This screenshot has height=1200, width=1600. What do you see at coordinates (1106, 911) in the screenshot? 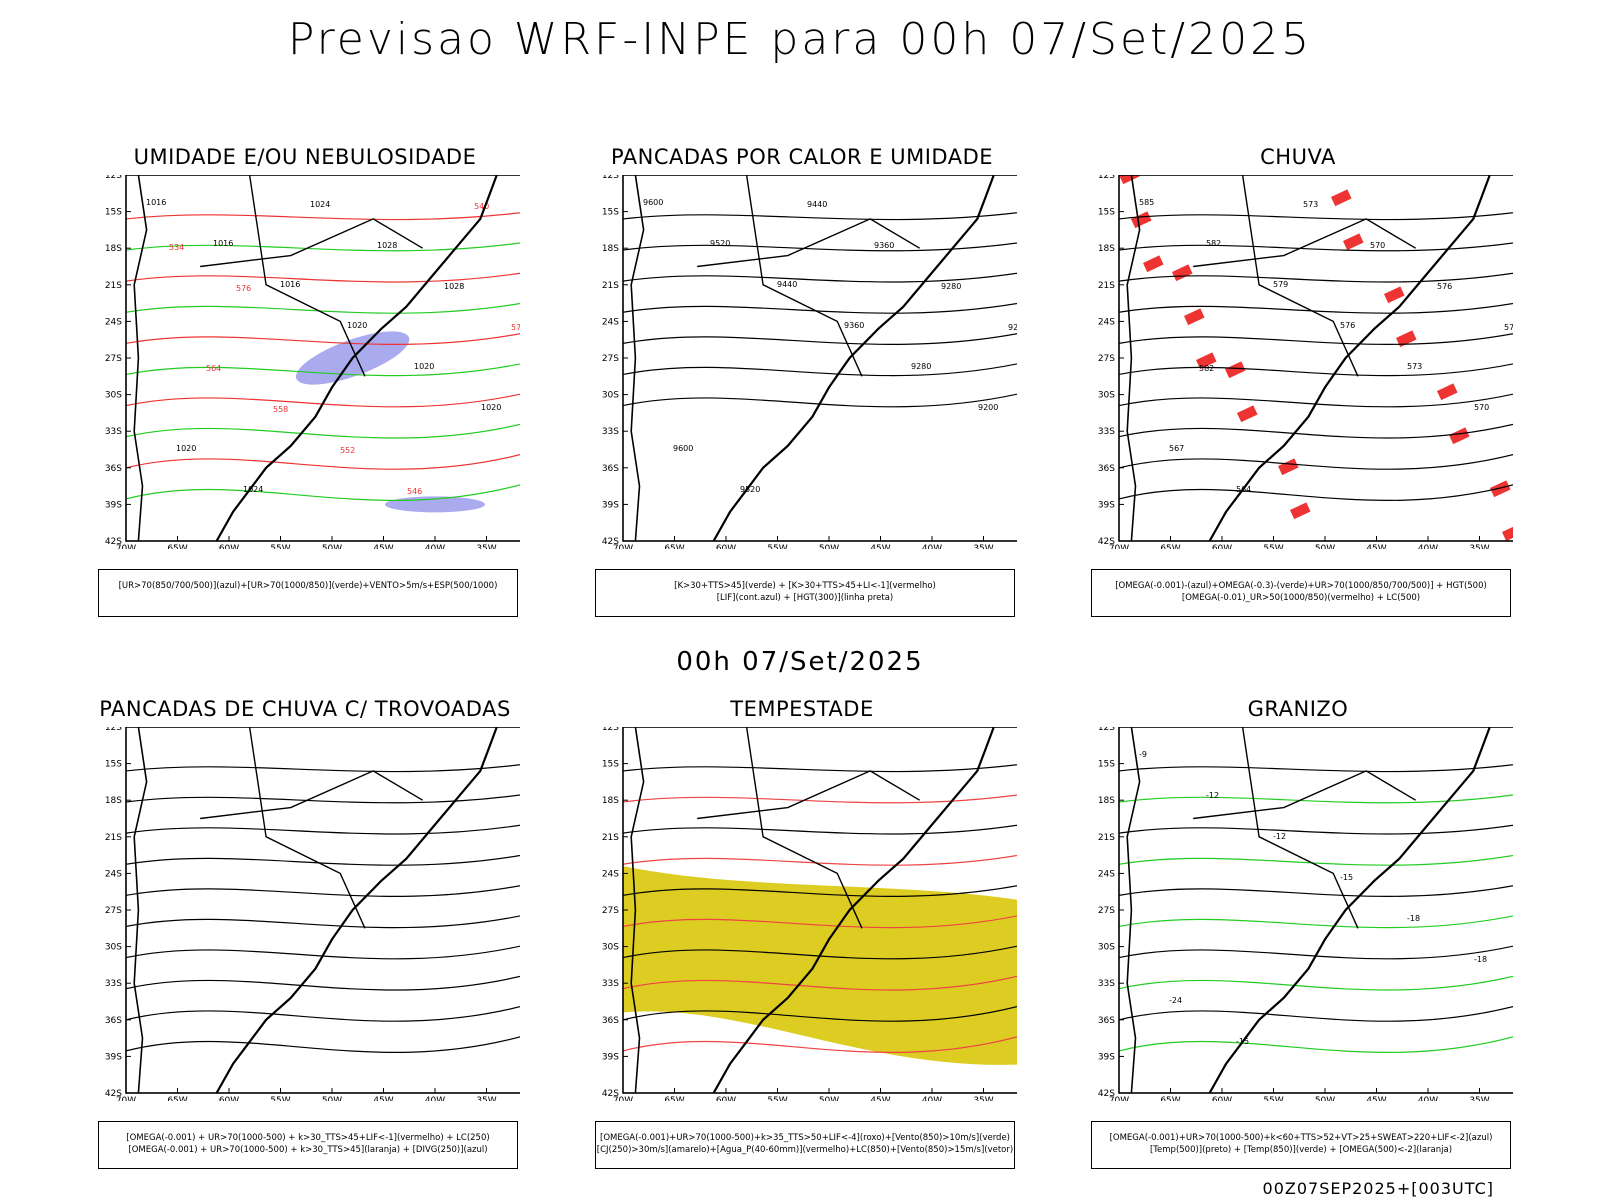
I see `lat-tick-label: 27S` at bounding box center [1106, 911].